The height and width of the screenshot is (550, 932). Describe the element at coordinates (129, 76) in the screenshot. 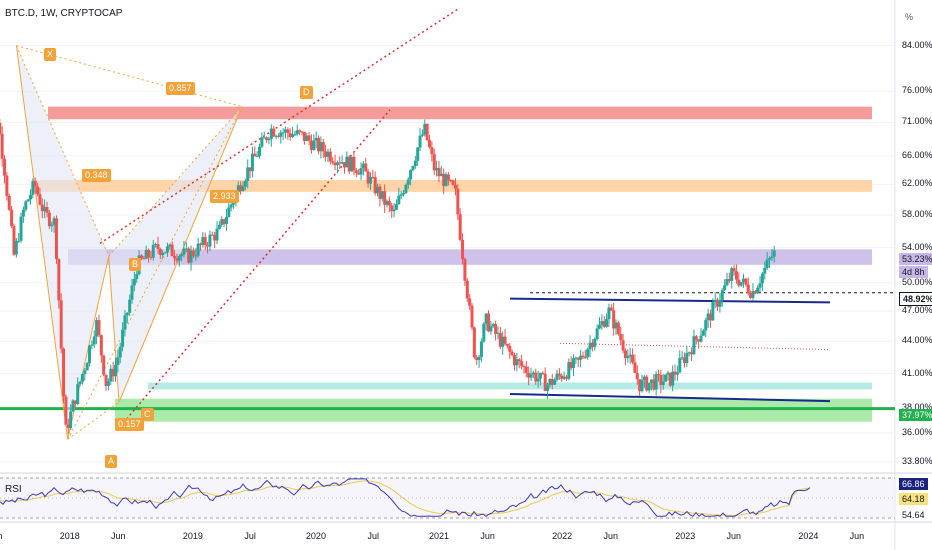

I see `pattern-ratio-line` at that location.